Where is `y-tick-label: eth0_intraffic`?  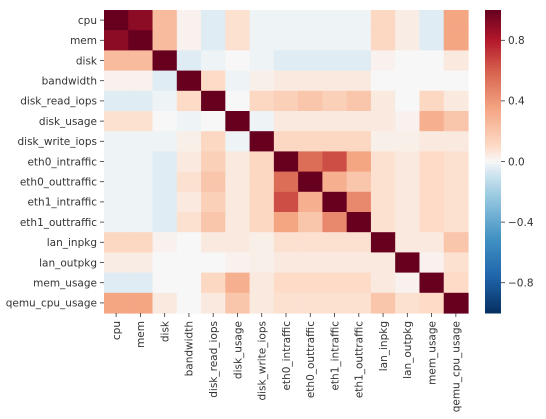
y-tick-label: eth0_intraffic is located at coordinates (62, 162).